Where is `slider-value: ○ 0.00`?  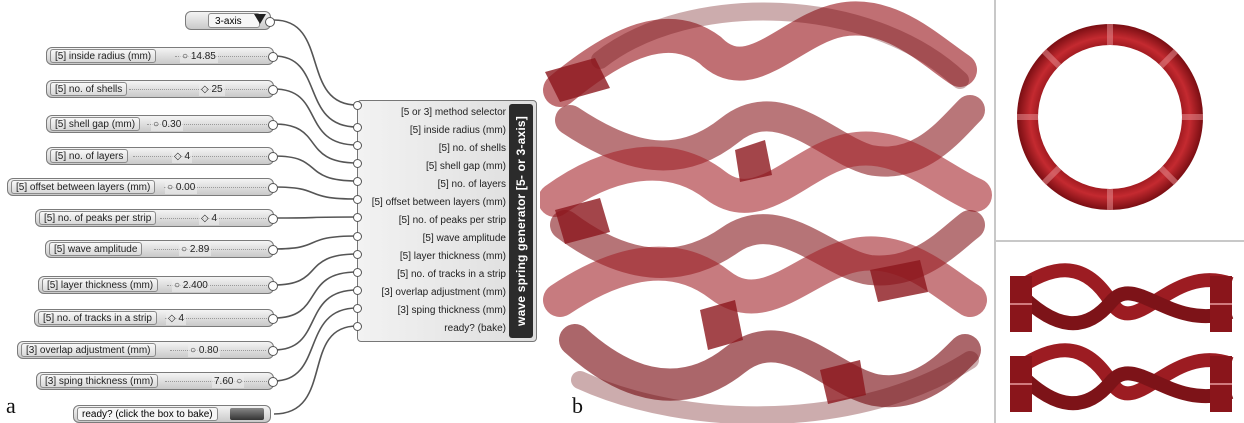 slider-value: ○ 0.00 is located at coordinates (181, 187).